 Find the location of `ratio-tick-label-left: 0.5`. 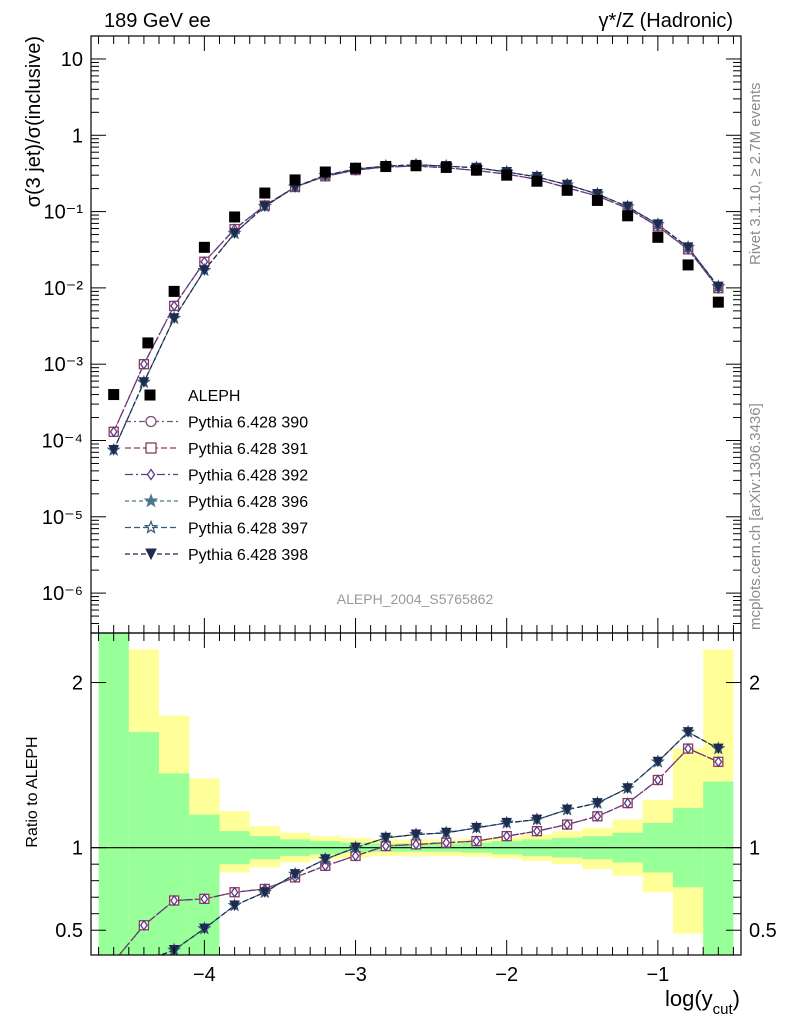

ratio-tick-label-left: 0.5 is located at coordinates (69, 931).